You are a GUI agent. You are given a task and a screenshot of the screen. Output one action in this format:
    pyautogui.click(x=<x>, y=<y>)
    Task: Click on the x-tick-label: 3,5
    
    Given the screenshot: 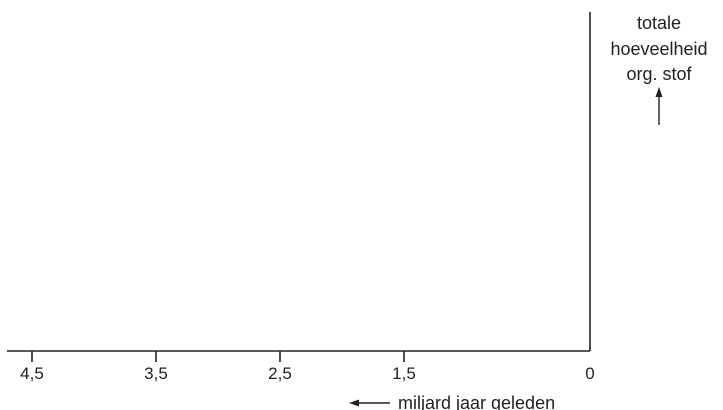 What is the action you would take?
    pyautogui.click(x=156, y=373)
    